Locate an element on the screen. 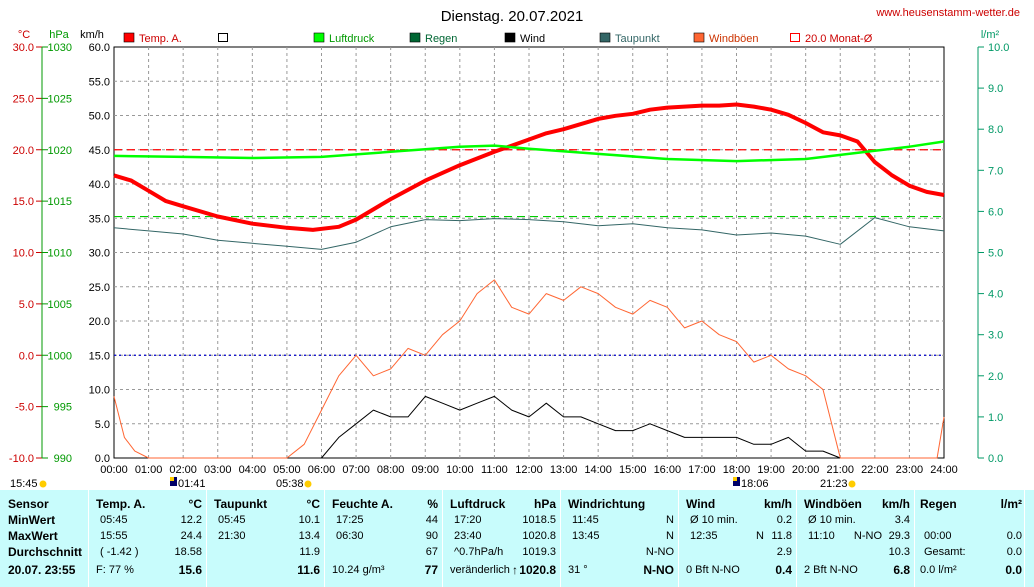 This screenshot has width=1034, height=587. legend-item-2: Luftdruck is located at coordinates (344, 38).